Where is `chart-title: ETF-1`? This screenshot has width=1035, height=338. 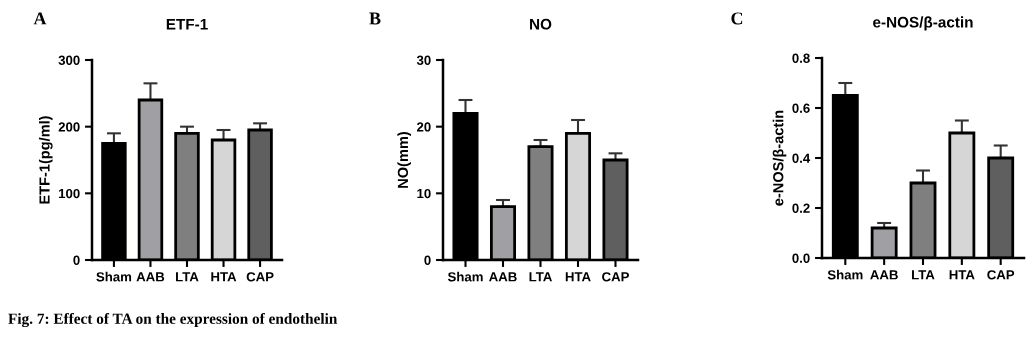
chart-title: ETF-1 is located at coordinates (187, 24).